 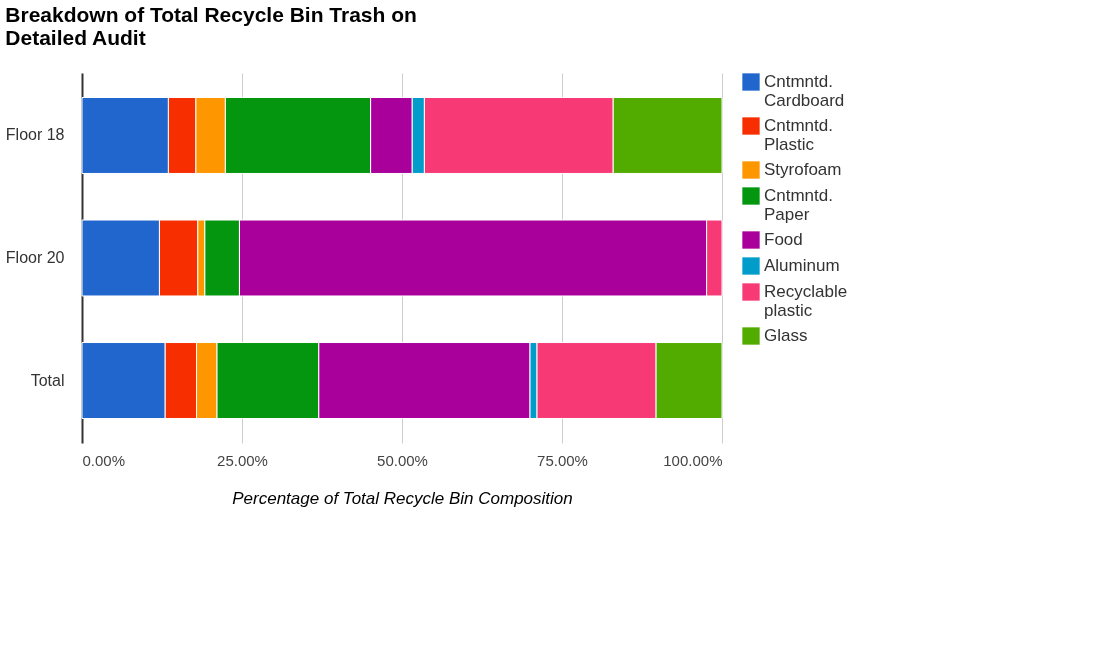 What do you see at coordinates (211, 26) in the screenshot?
I see `chart-title: Breakdown of Total Recycle Bin Trash on Detailed Audit` at bounding box center [211, 26].